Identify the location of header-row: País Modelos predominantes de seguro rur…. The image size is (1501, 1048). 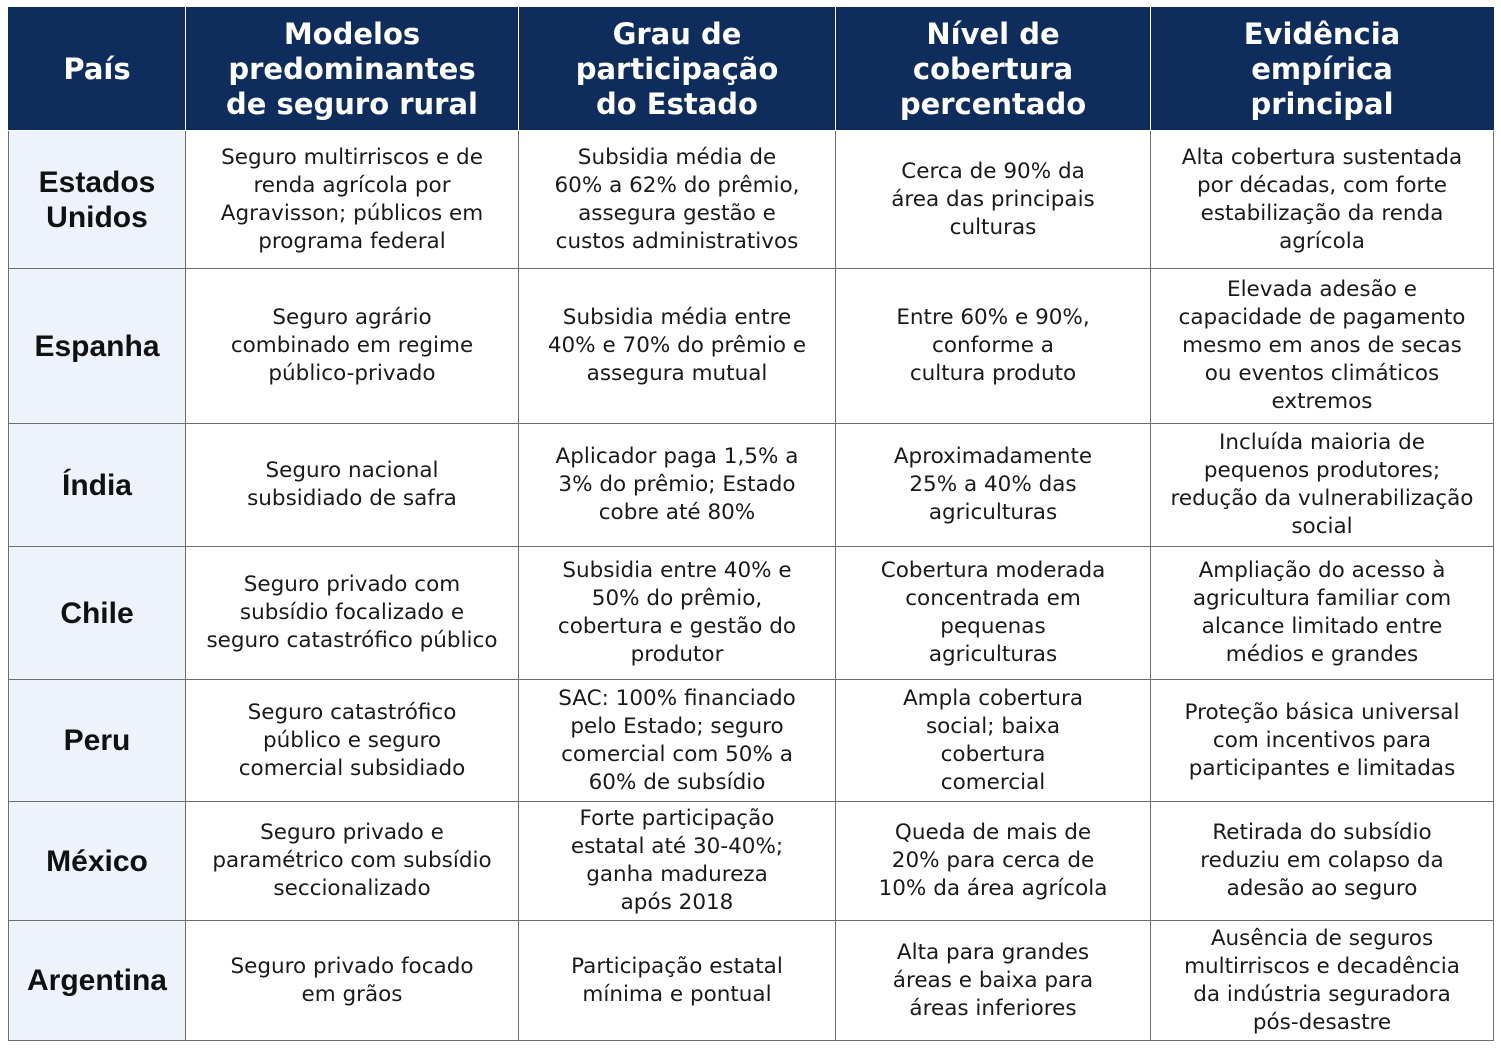
(751, 69).